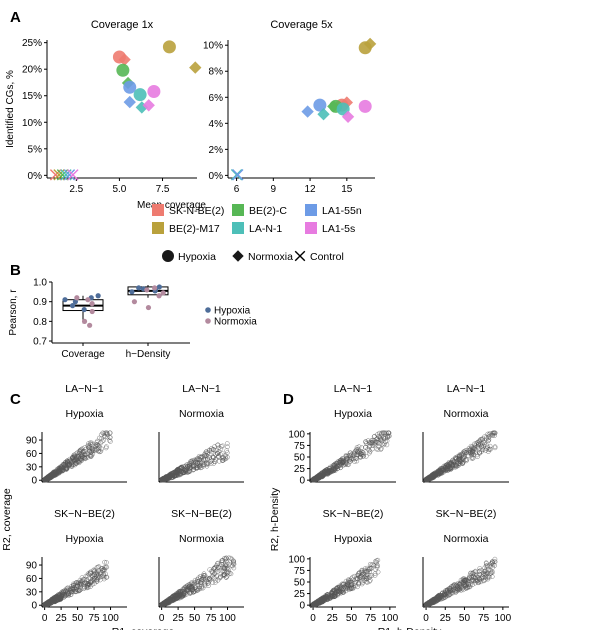 Image resolution: width=596 pixels, height=630 pixels. I want to click on legend-label: Control, so click(327, 257).